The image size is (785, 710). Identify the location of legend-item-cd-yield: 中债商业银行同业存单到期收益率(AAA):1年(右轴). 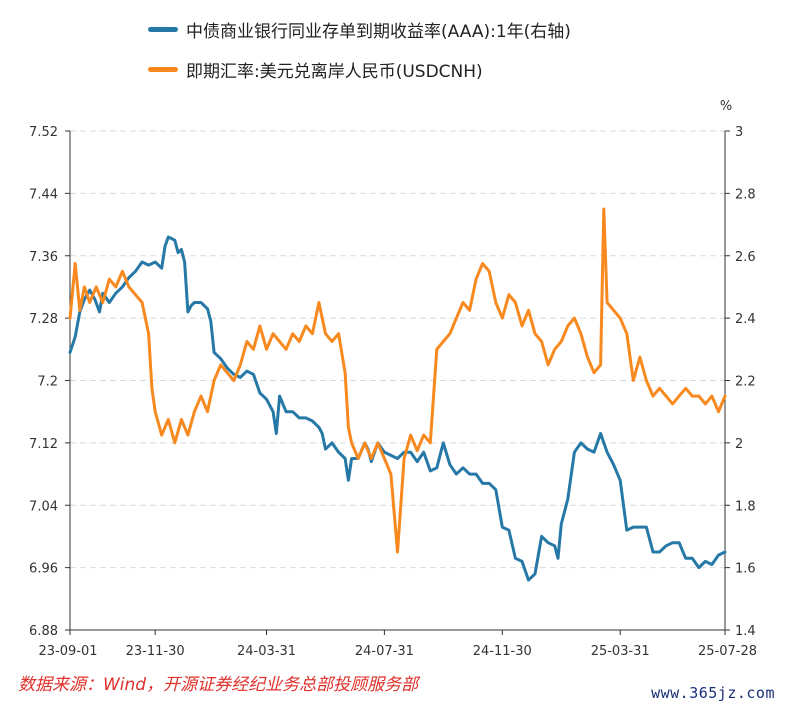
(359, 29).